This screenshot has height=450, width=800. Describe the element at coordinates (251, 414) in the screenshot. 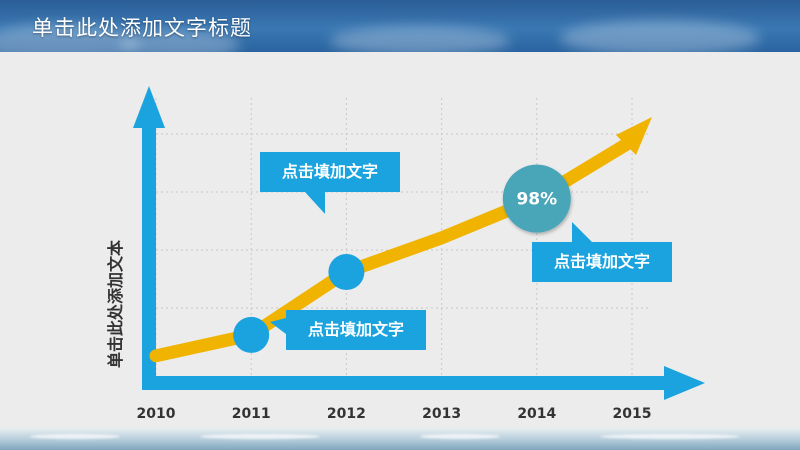

I see `x-tick-2011: 2011` at that location.